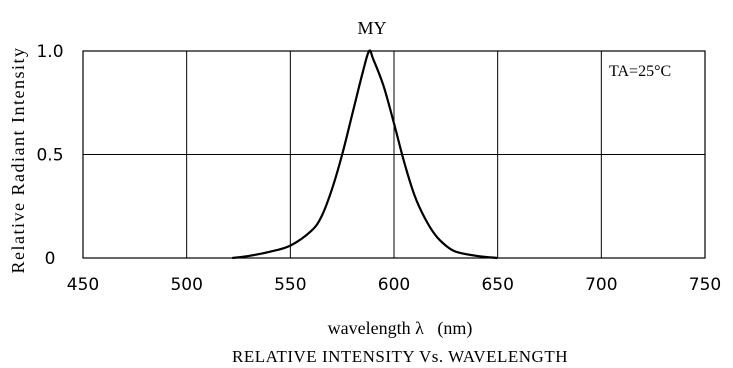 This screenshot has height=368, width=733. I want to click on y-tick-label: 0, so click(50, 259).